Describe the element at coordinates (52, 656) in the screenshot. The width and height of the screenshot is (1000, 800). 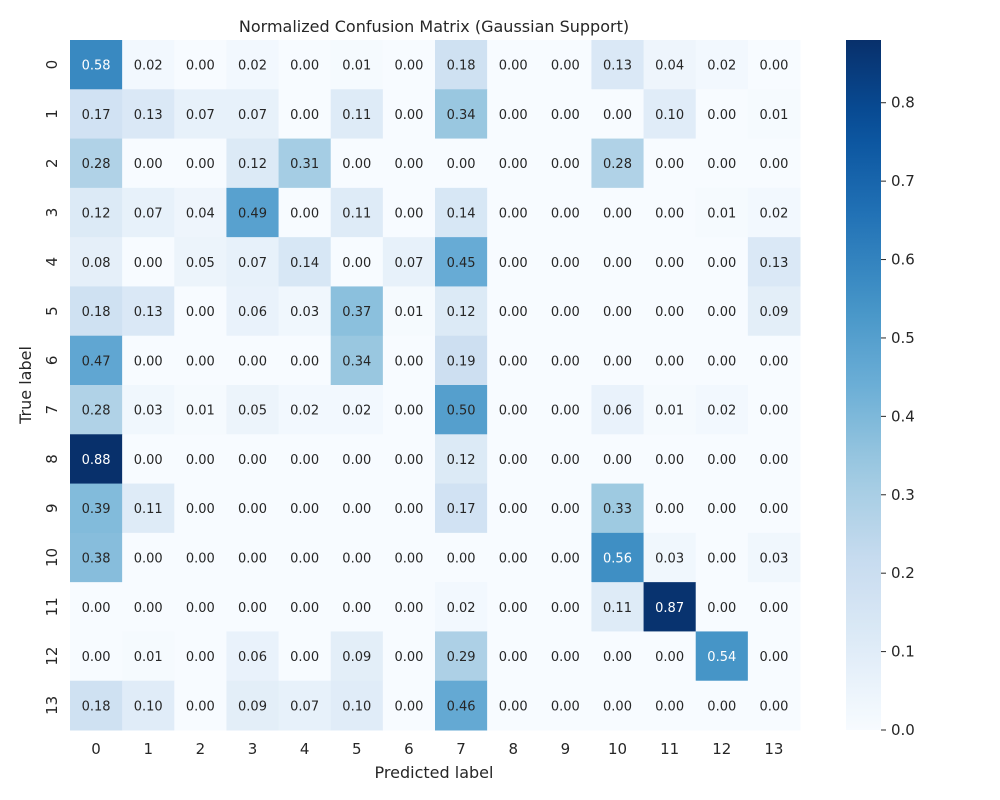
I see `y-tick-label: 12` at that location.